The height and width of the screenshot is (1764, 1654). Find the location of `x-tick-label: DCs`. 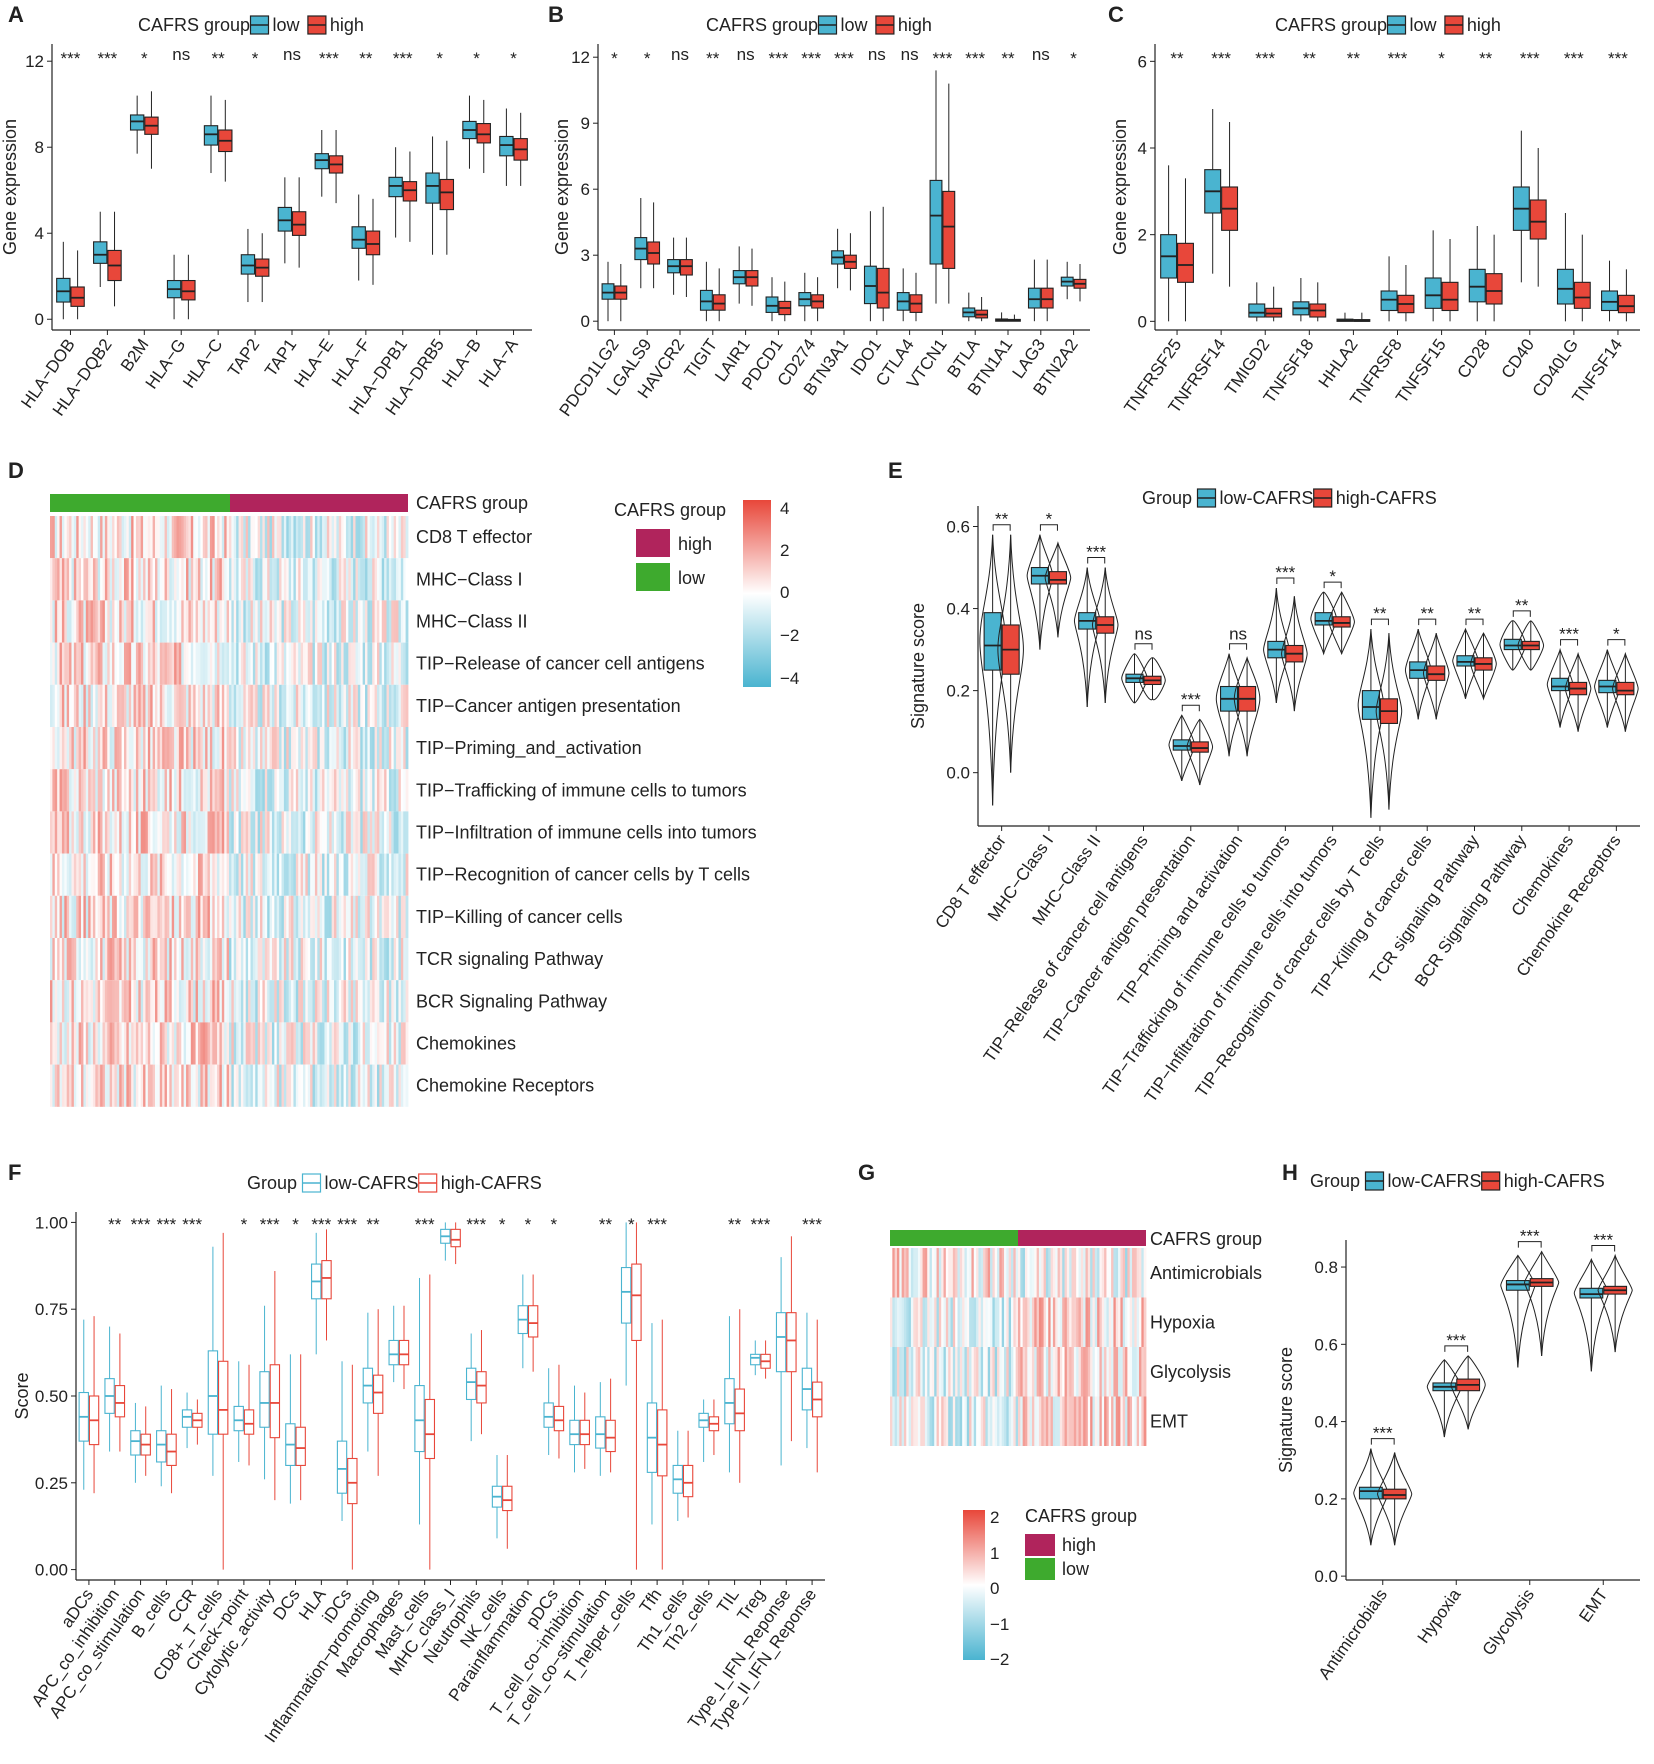

x-tick-label: DCs is located at coordinates (286, 1604).